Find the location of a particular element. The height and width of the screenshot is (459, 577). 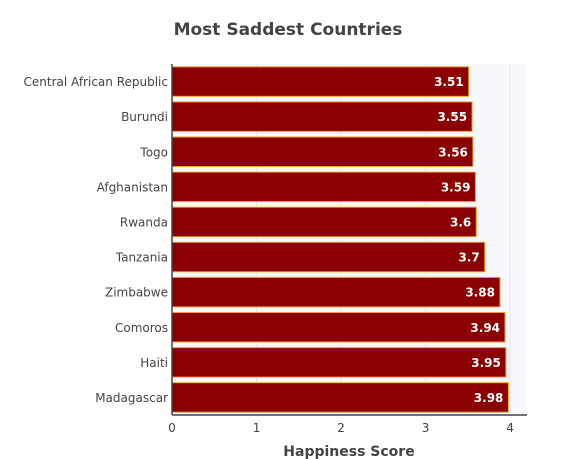

x-tick-label: 3 is located at coordinates (426, 428).